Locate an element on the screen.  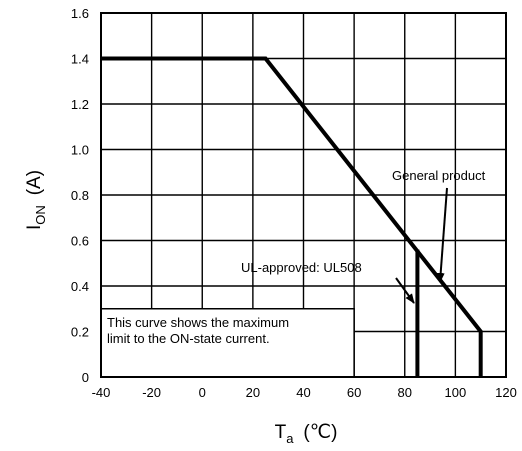
y-tick-label: 0.6 is located at coordinates (80, 241).